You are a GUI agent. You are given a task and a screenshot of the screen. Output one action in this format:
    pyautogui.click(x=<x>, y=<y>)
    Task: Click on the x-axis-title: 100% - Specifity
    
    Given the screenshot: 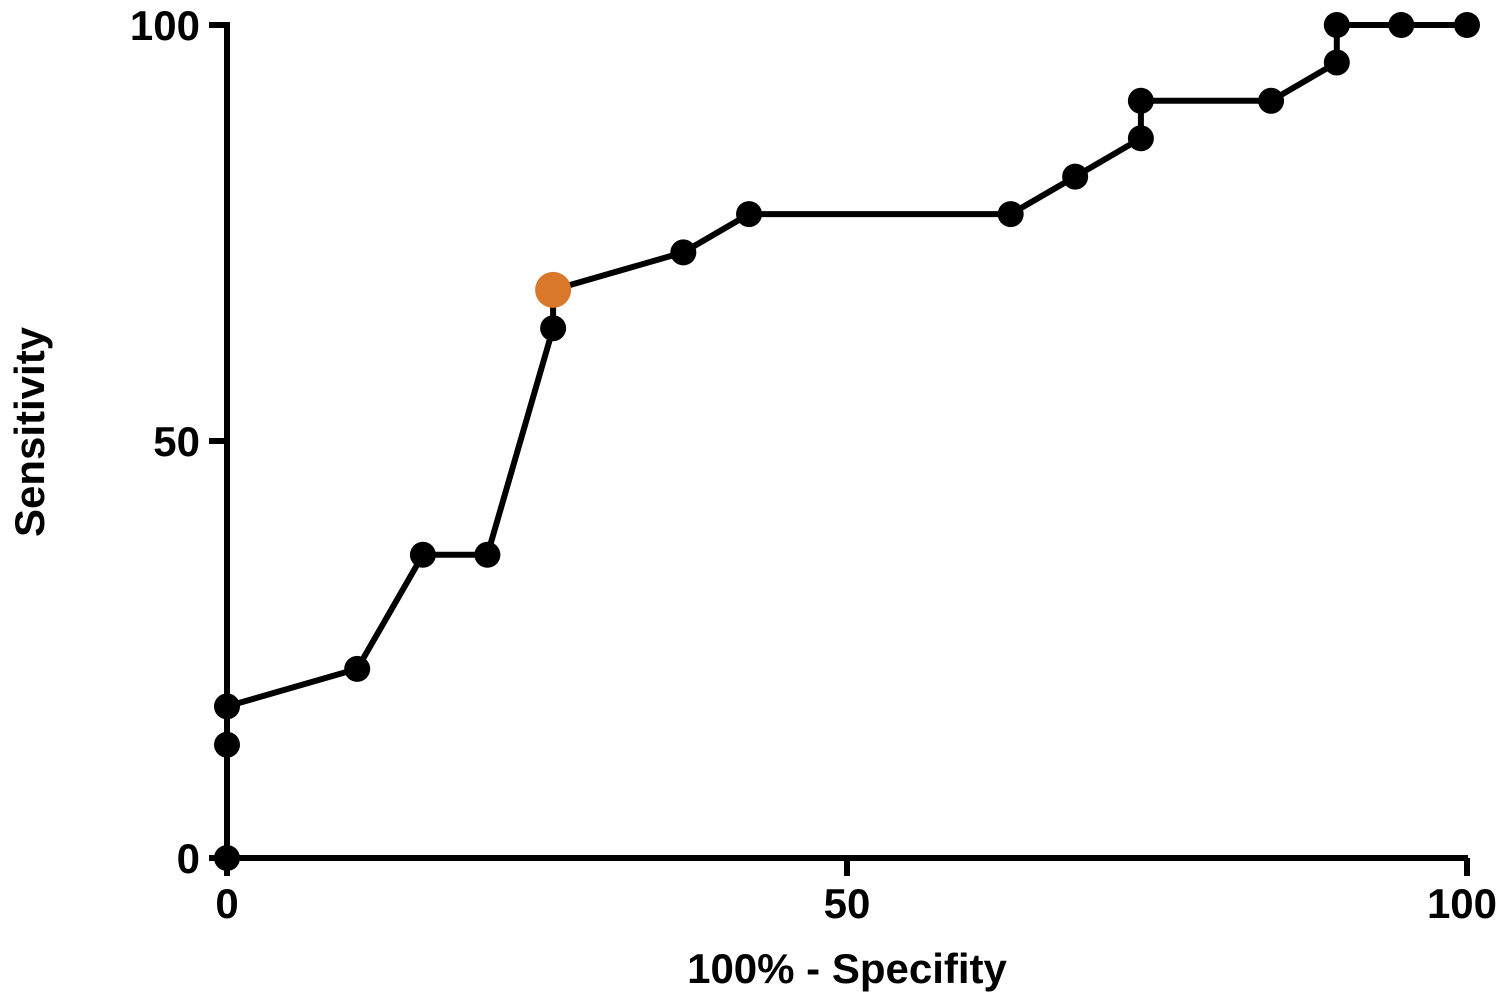 What is the action you would take?
    pyautogui.click(x=847, y=968)
    